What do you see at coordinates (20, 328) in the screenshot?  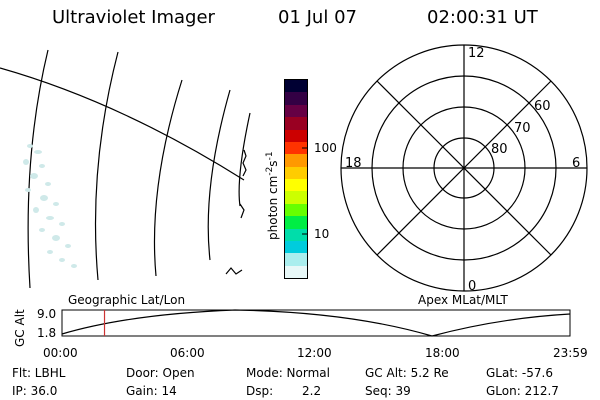 I see `timeline-y-axis-title: GC Alt` at bounding box center [20, 328].